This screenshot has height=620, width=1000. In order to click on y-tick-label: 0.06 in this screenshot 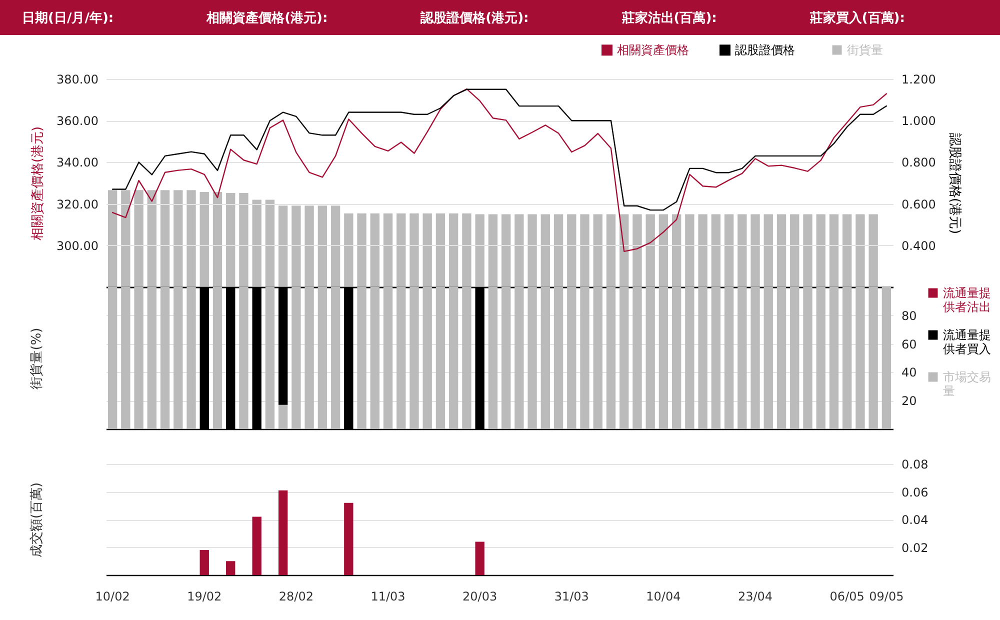, I will do `click(915, 492)`.